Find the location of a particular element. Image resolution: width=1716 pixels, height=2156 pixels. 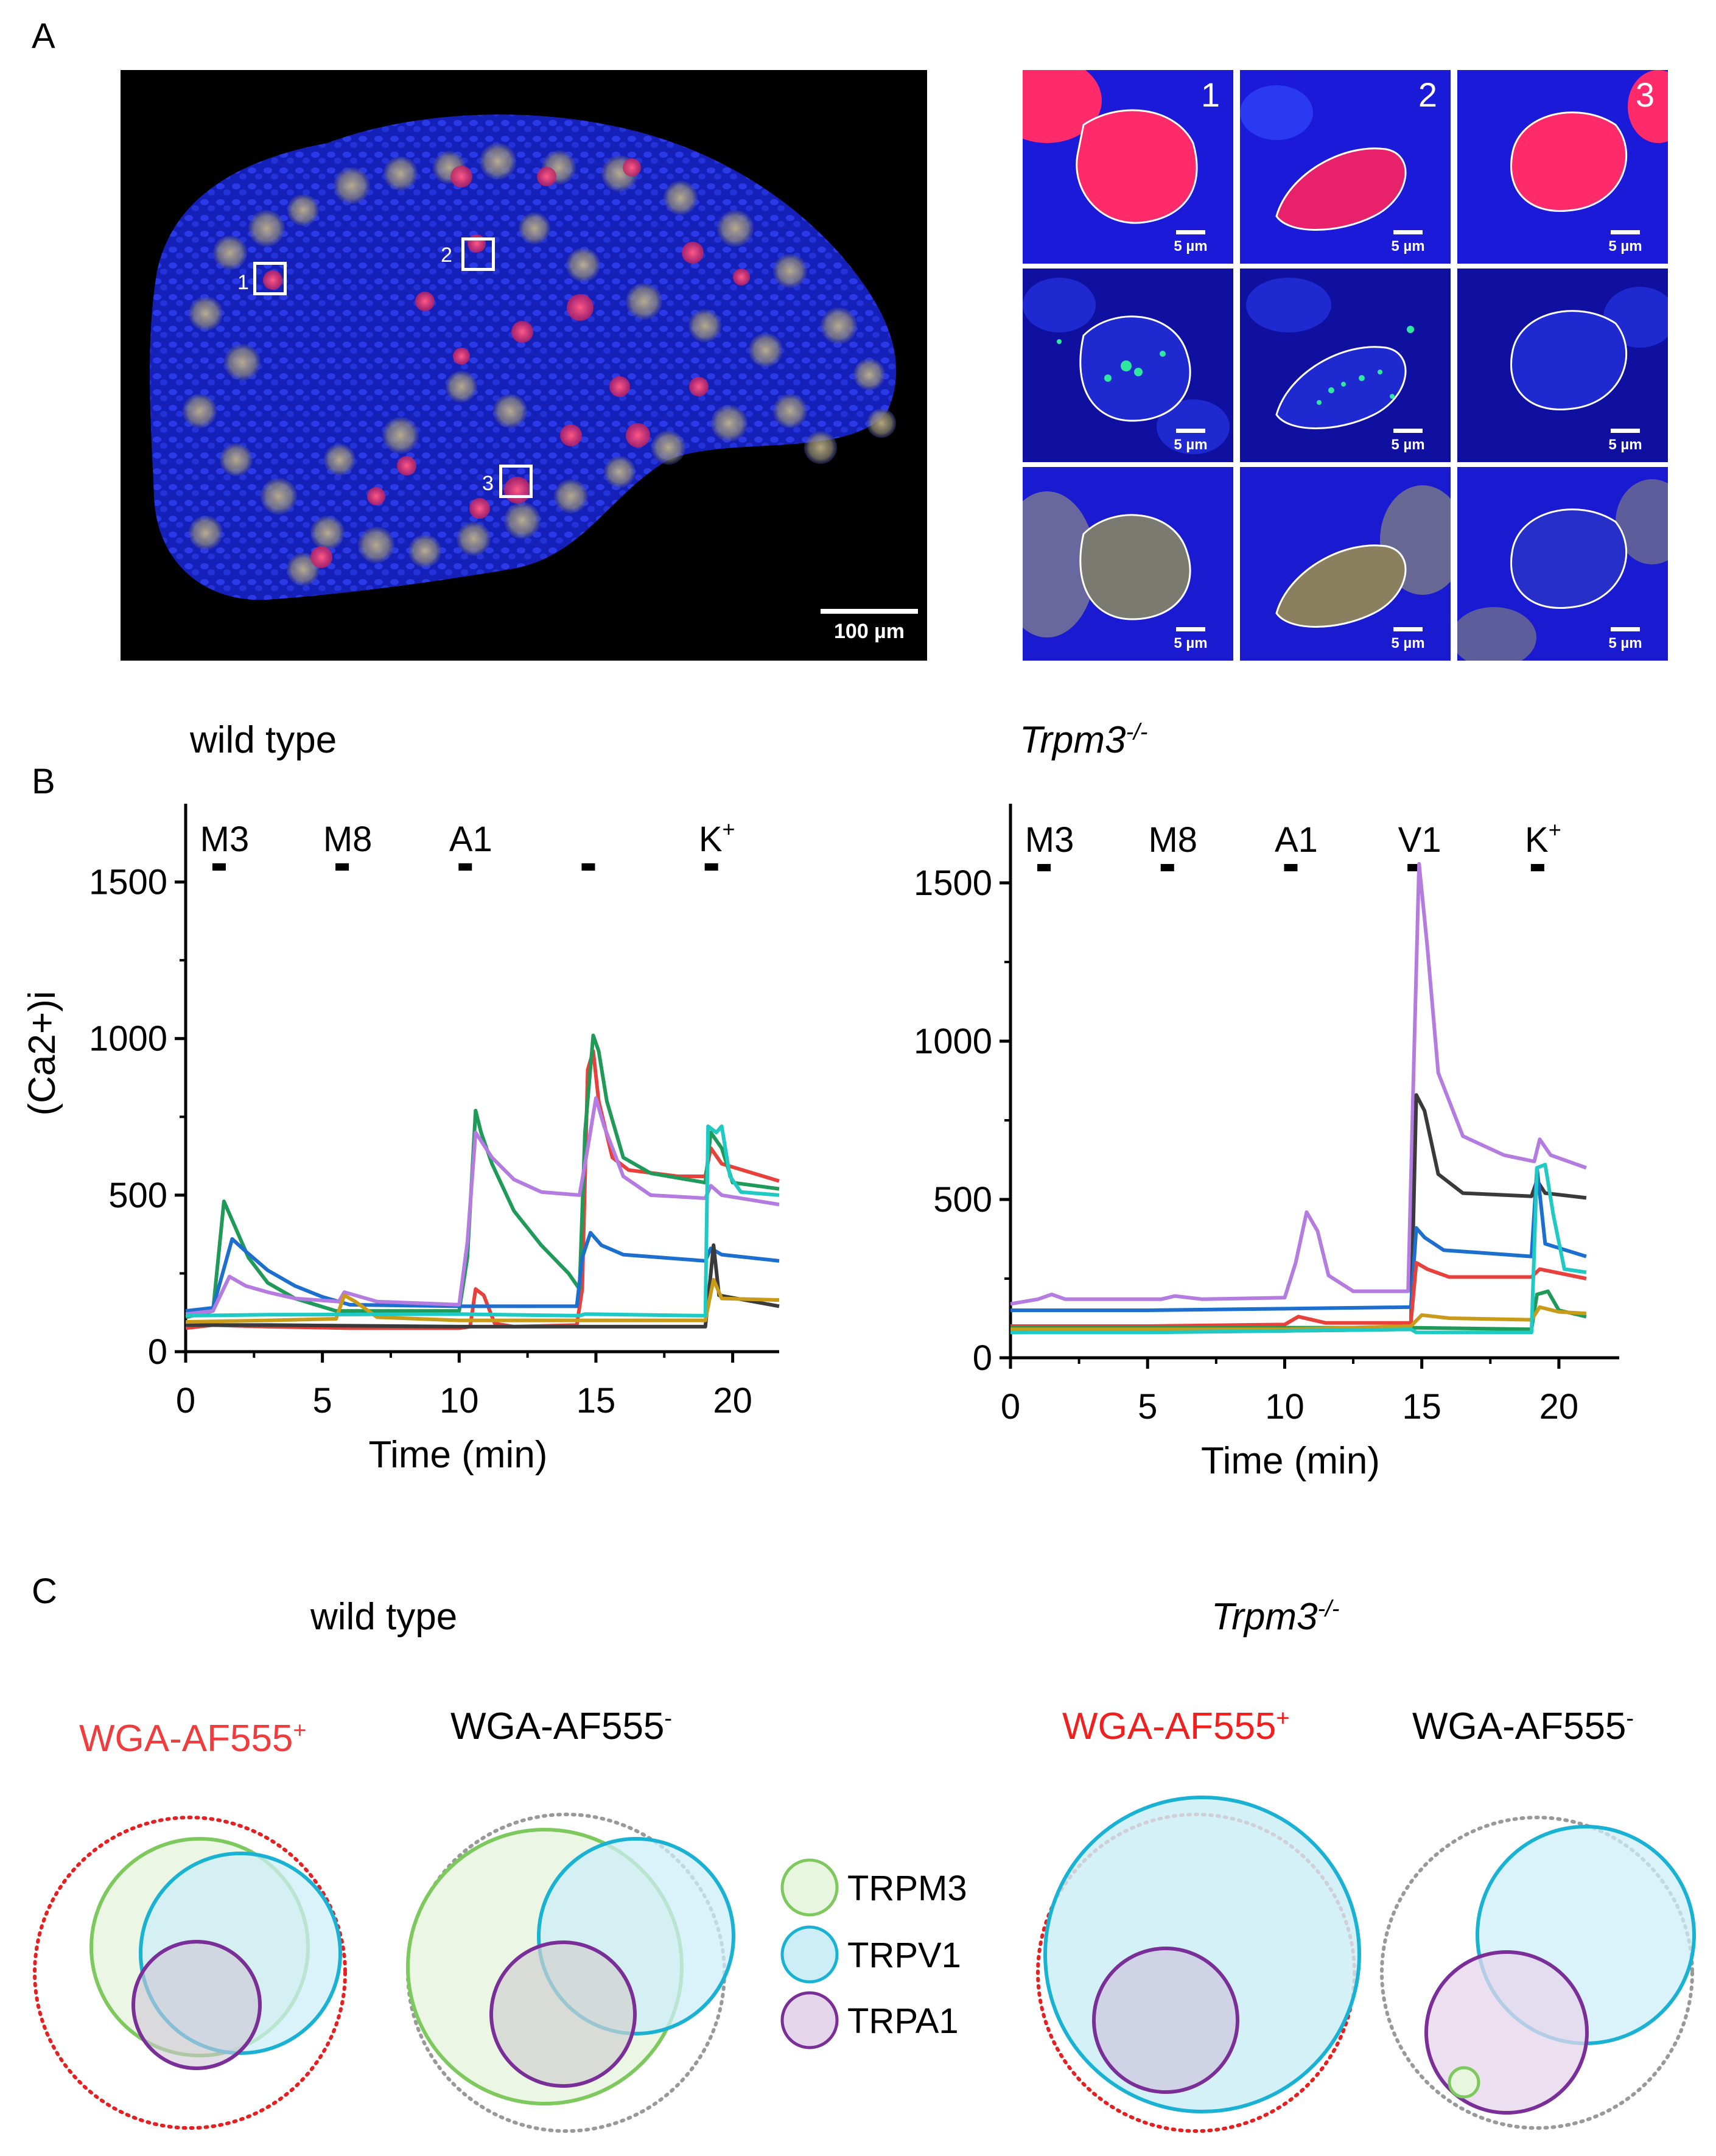

zoom-tile-r3c2: 5 µm is located at coordinates (1346, 564).